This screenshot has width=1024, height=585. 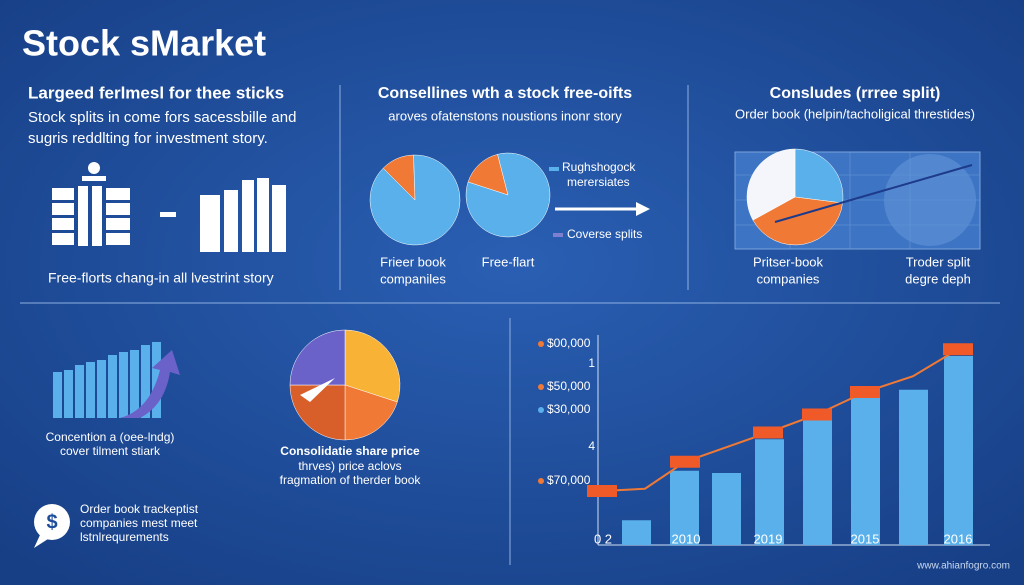 I want to click on subtitle: aroves ofatenstons noustions inonr story, so click(x=505, y=115).